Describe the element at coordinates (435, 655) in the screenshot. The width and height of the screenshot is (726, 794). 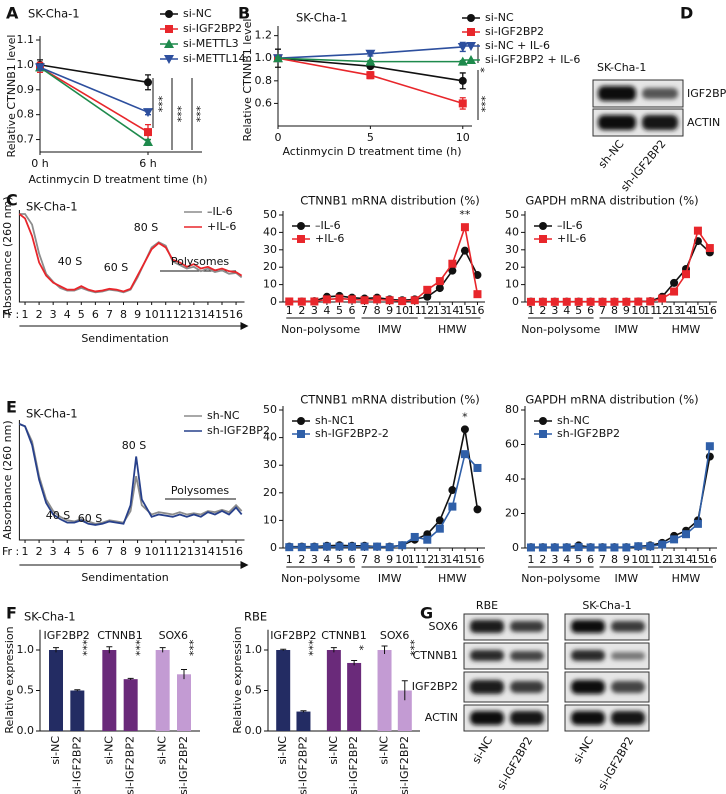
I see `row-label: CTNNB1` at that location.